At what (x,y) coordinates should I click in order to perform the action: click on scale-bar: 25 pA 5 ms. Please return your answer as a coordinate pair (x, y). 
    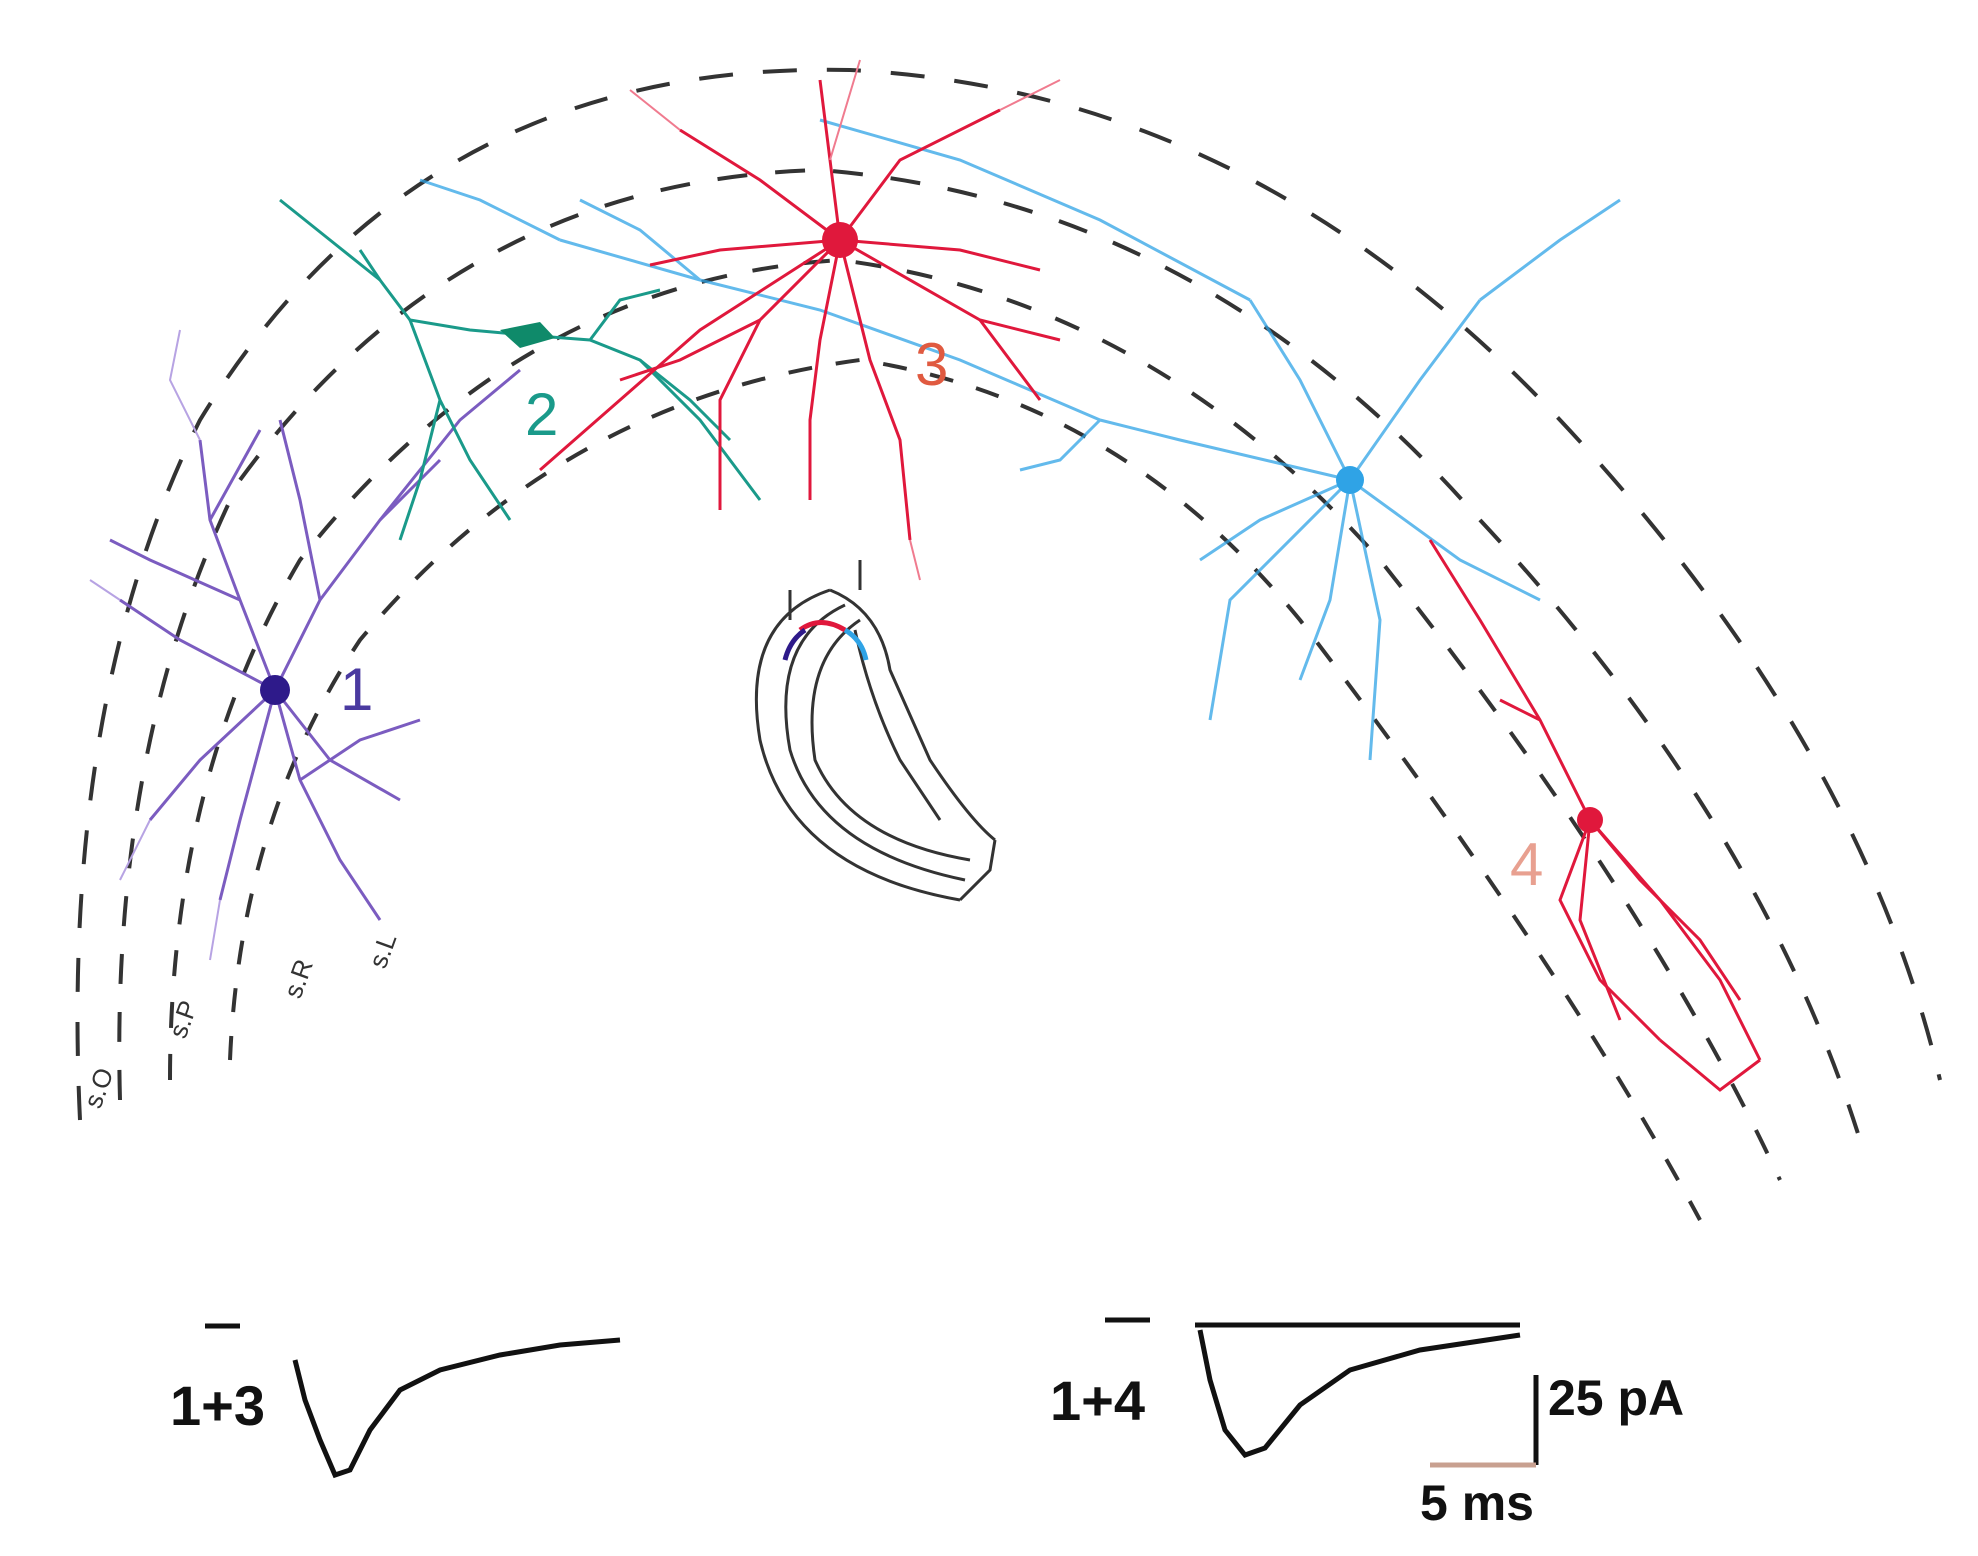
    Looking at the image, I should click on (1552, 1450).